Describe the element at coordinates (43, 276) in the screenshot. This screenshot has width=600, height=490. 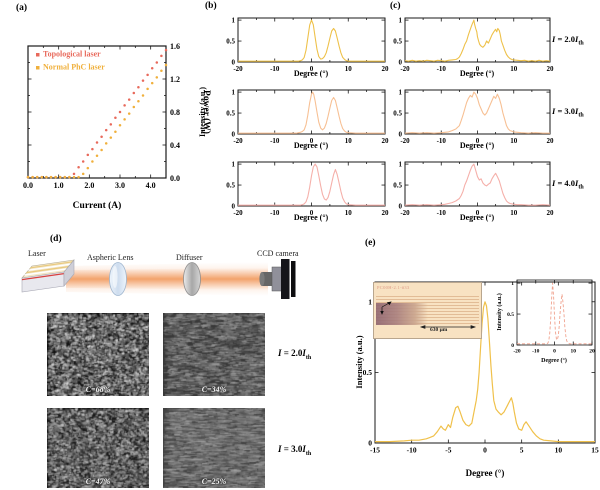
I see `laser-red-stripe` at that location.